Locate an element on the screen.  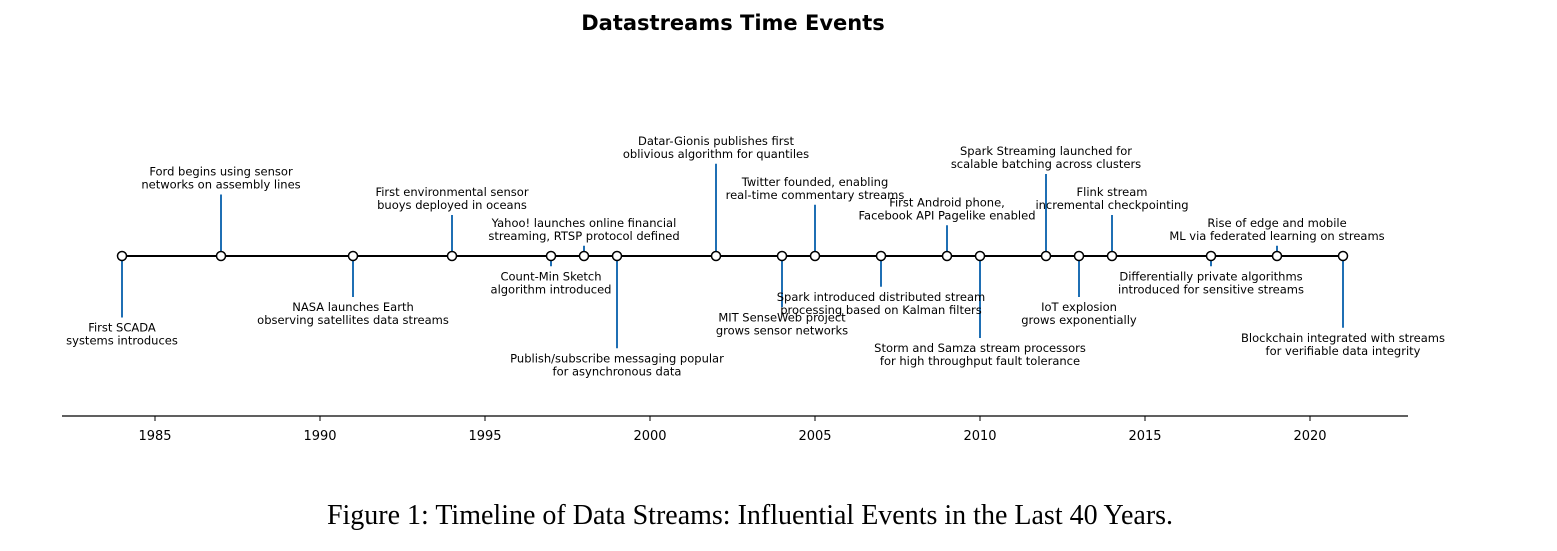
event-label-line: Spark introduced distributed stream is located at coordinates (881, 297).